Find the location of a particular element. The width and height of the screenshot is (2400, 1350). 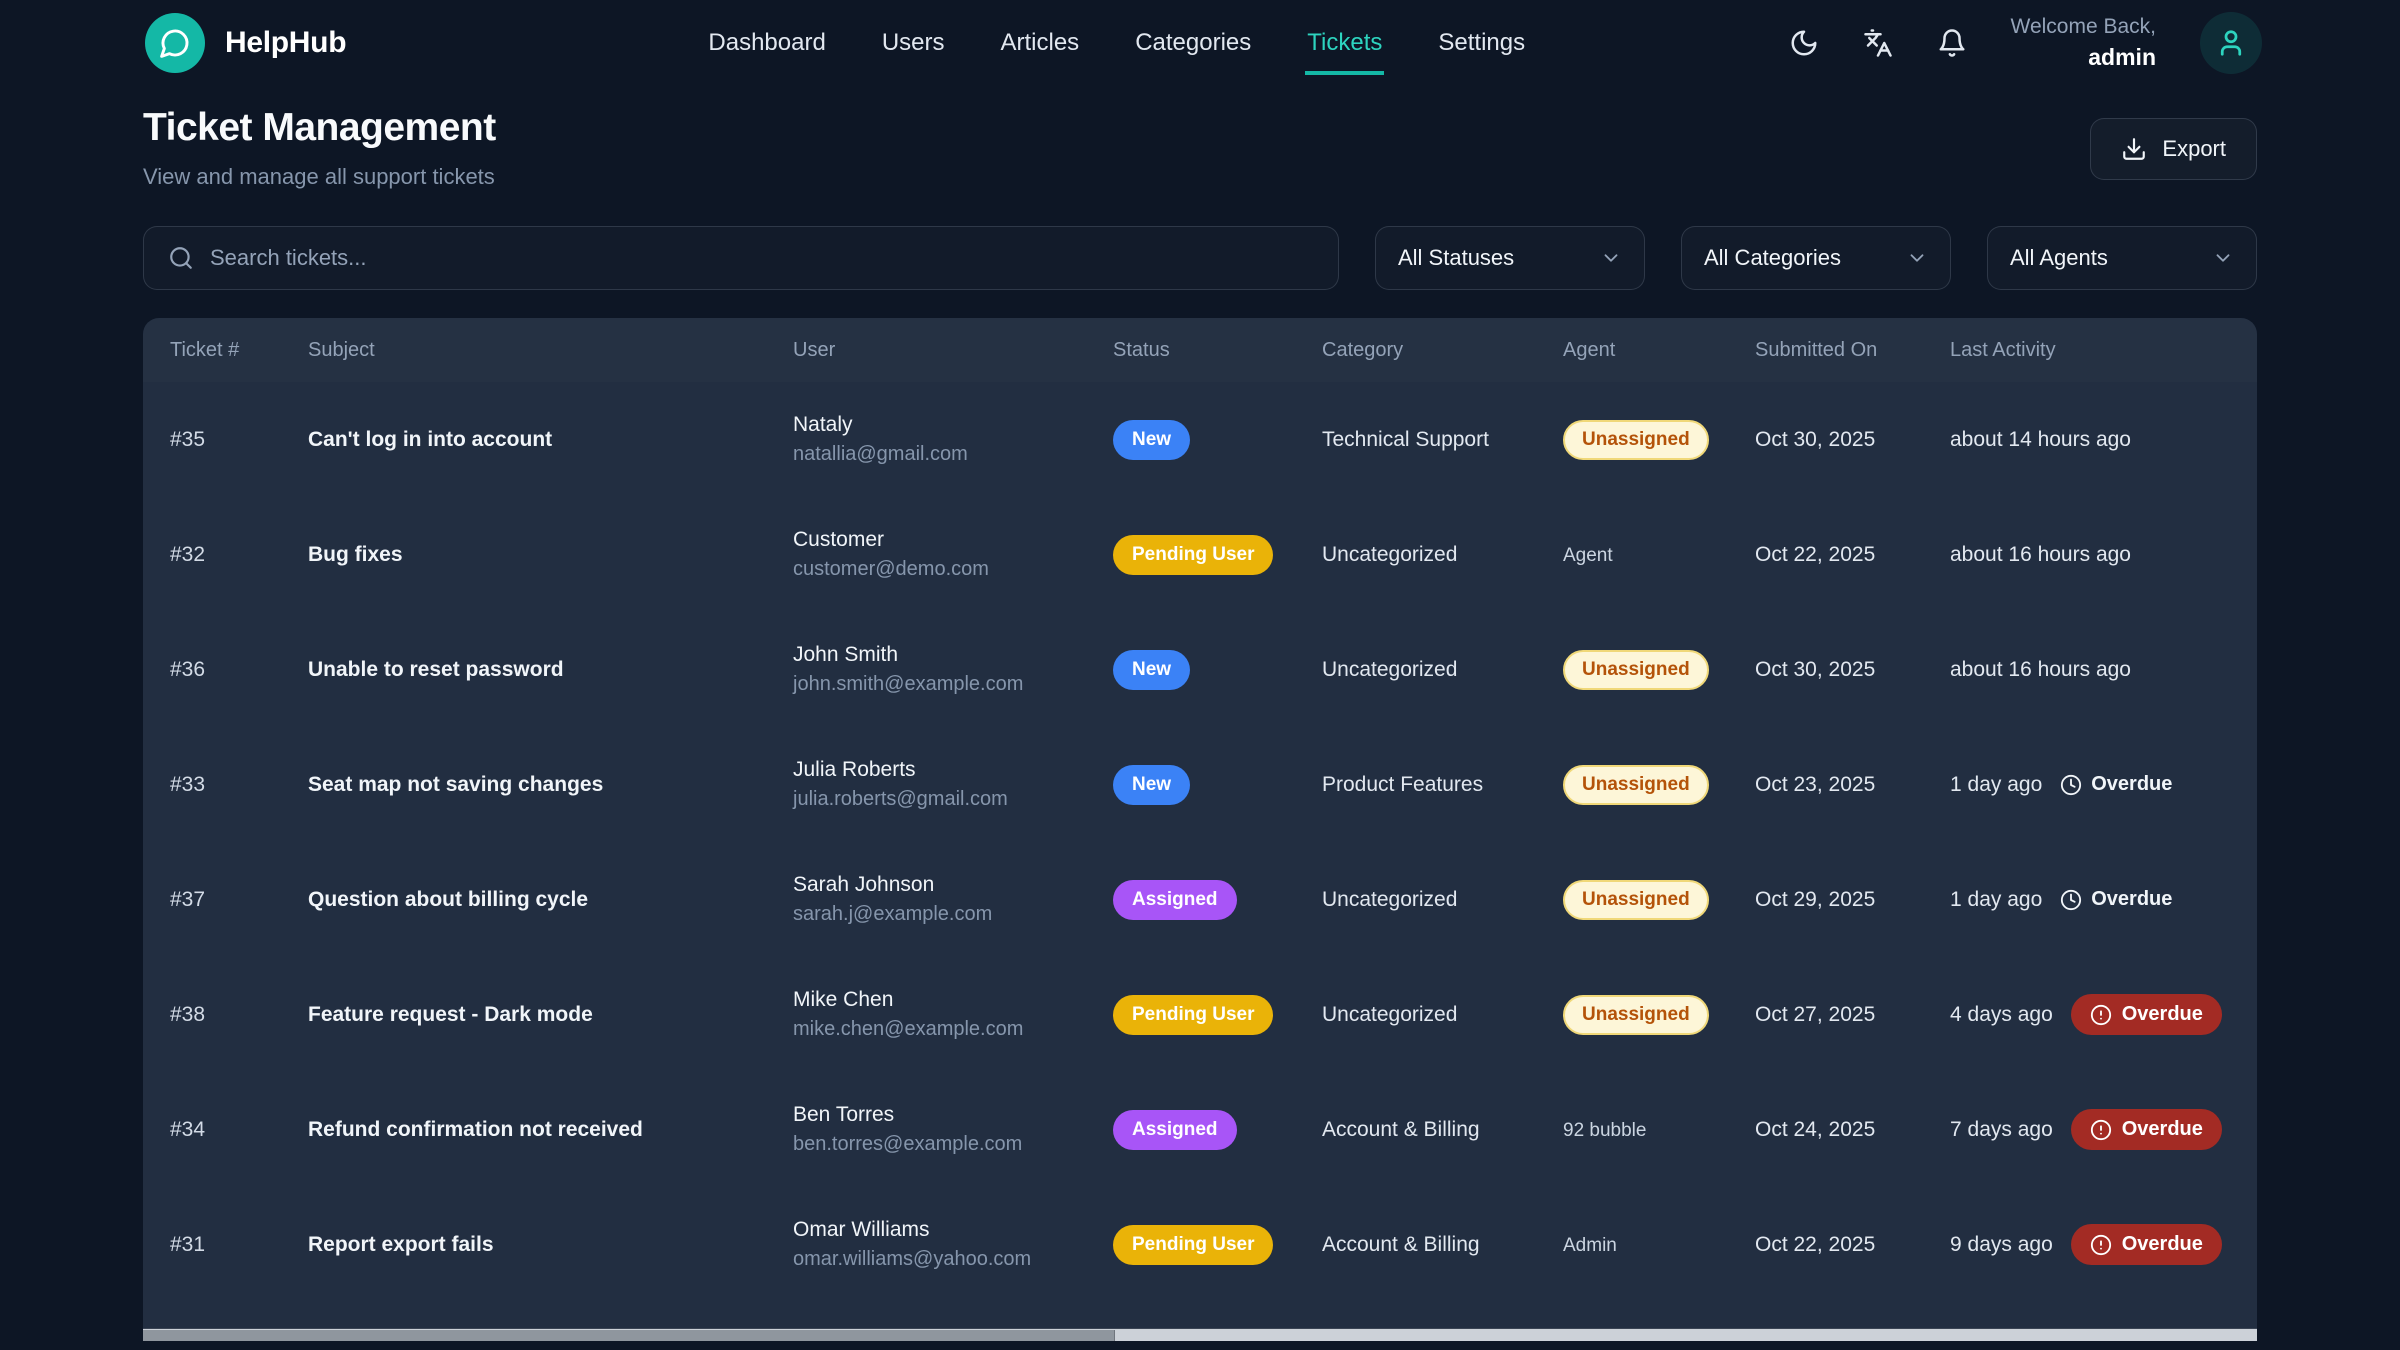

user-cell: Nataly natallia@gmail.com is located at coordinates (953, 439).